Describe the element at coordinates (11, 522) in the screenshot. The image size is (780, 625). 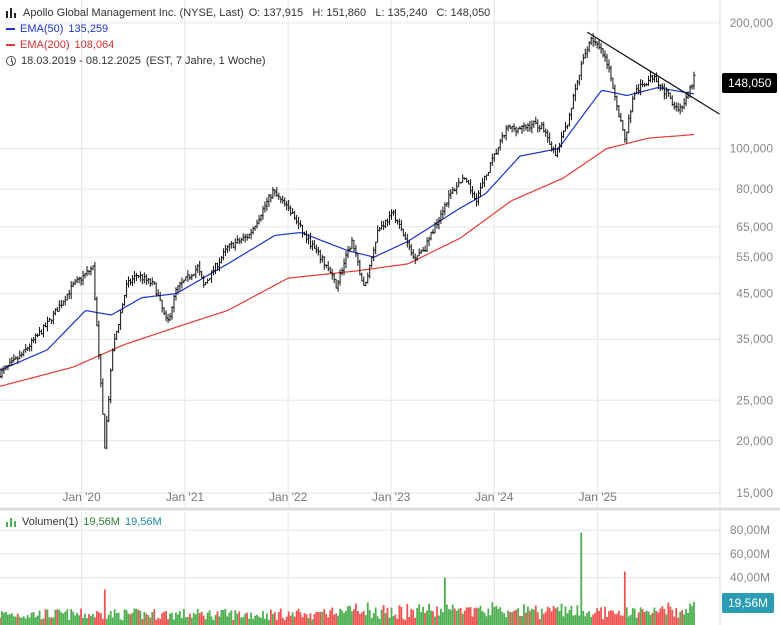
I see `volume-icon` at that location.